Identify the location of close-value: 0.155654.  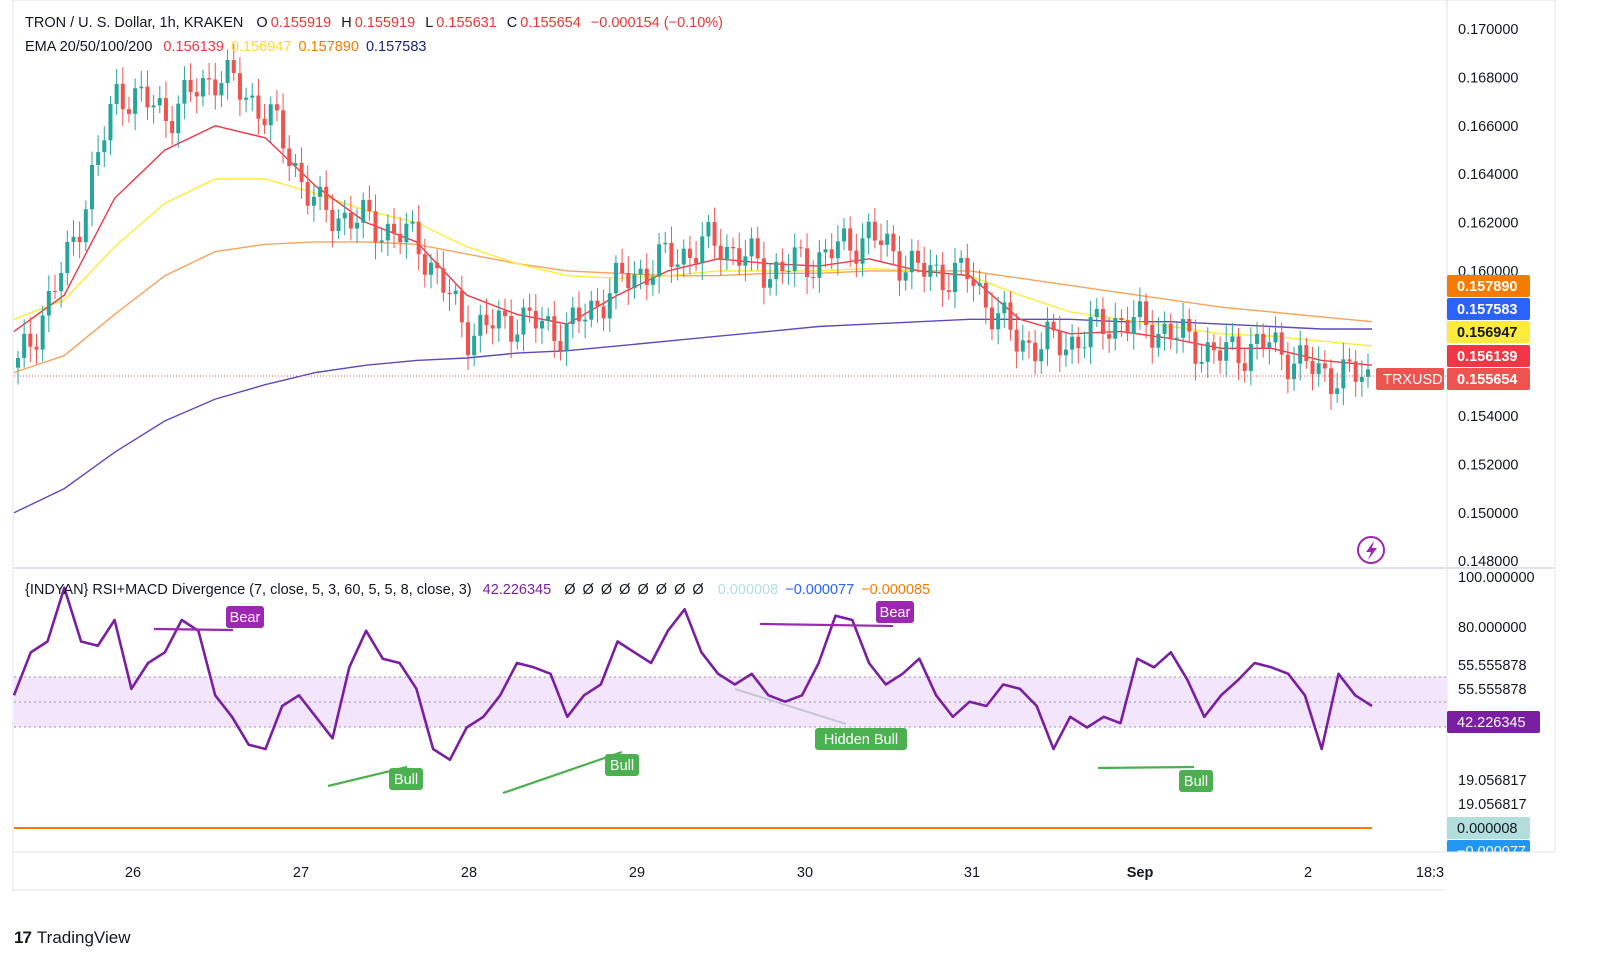
(550, 23).